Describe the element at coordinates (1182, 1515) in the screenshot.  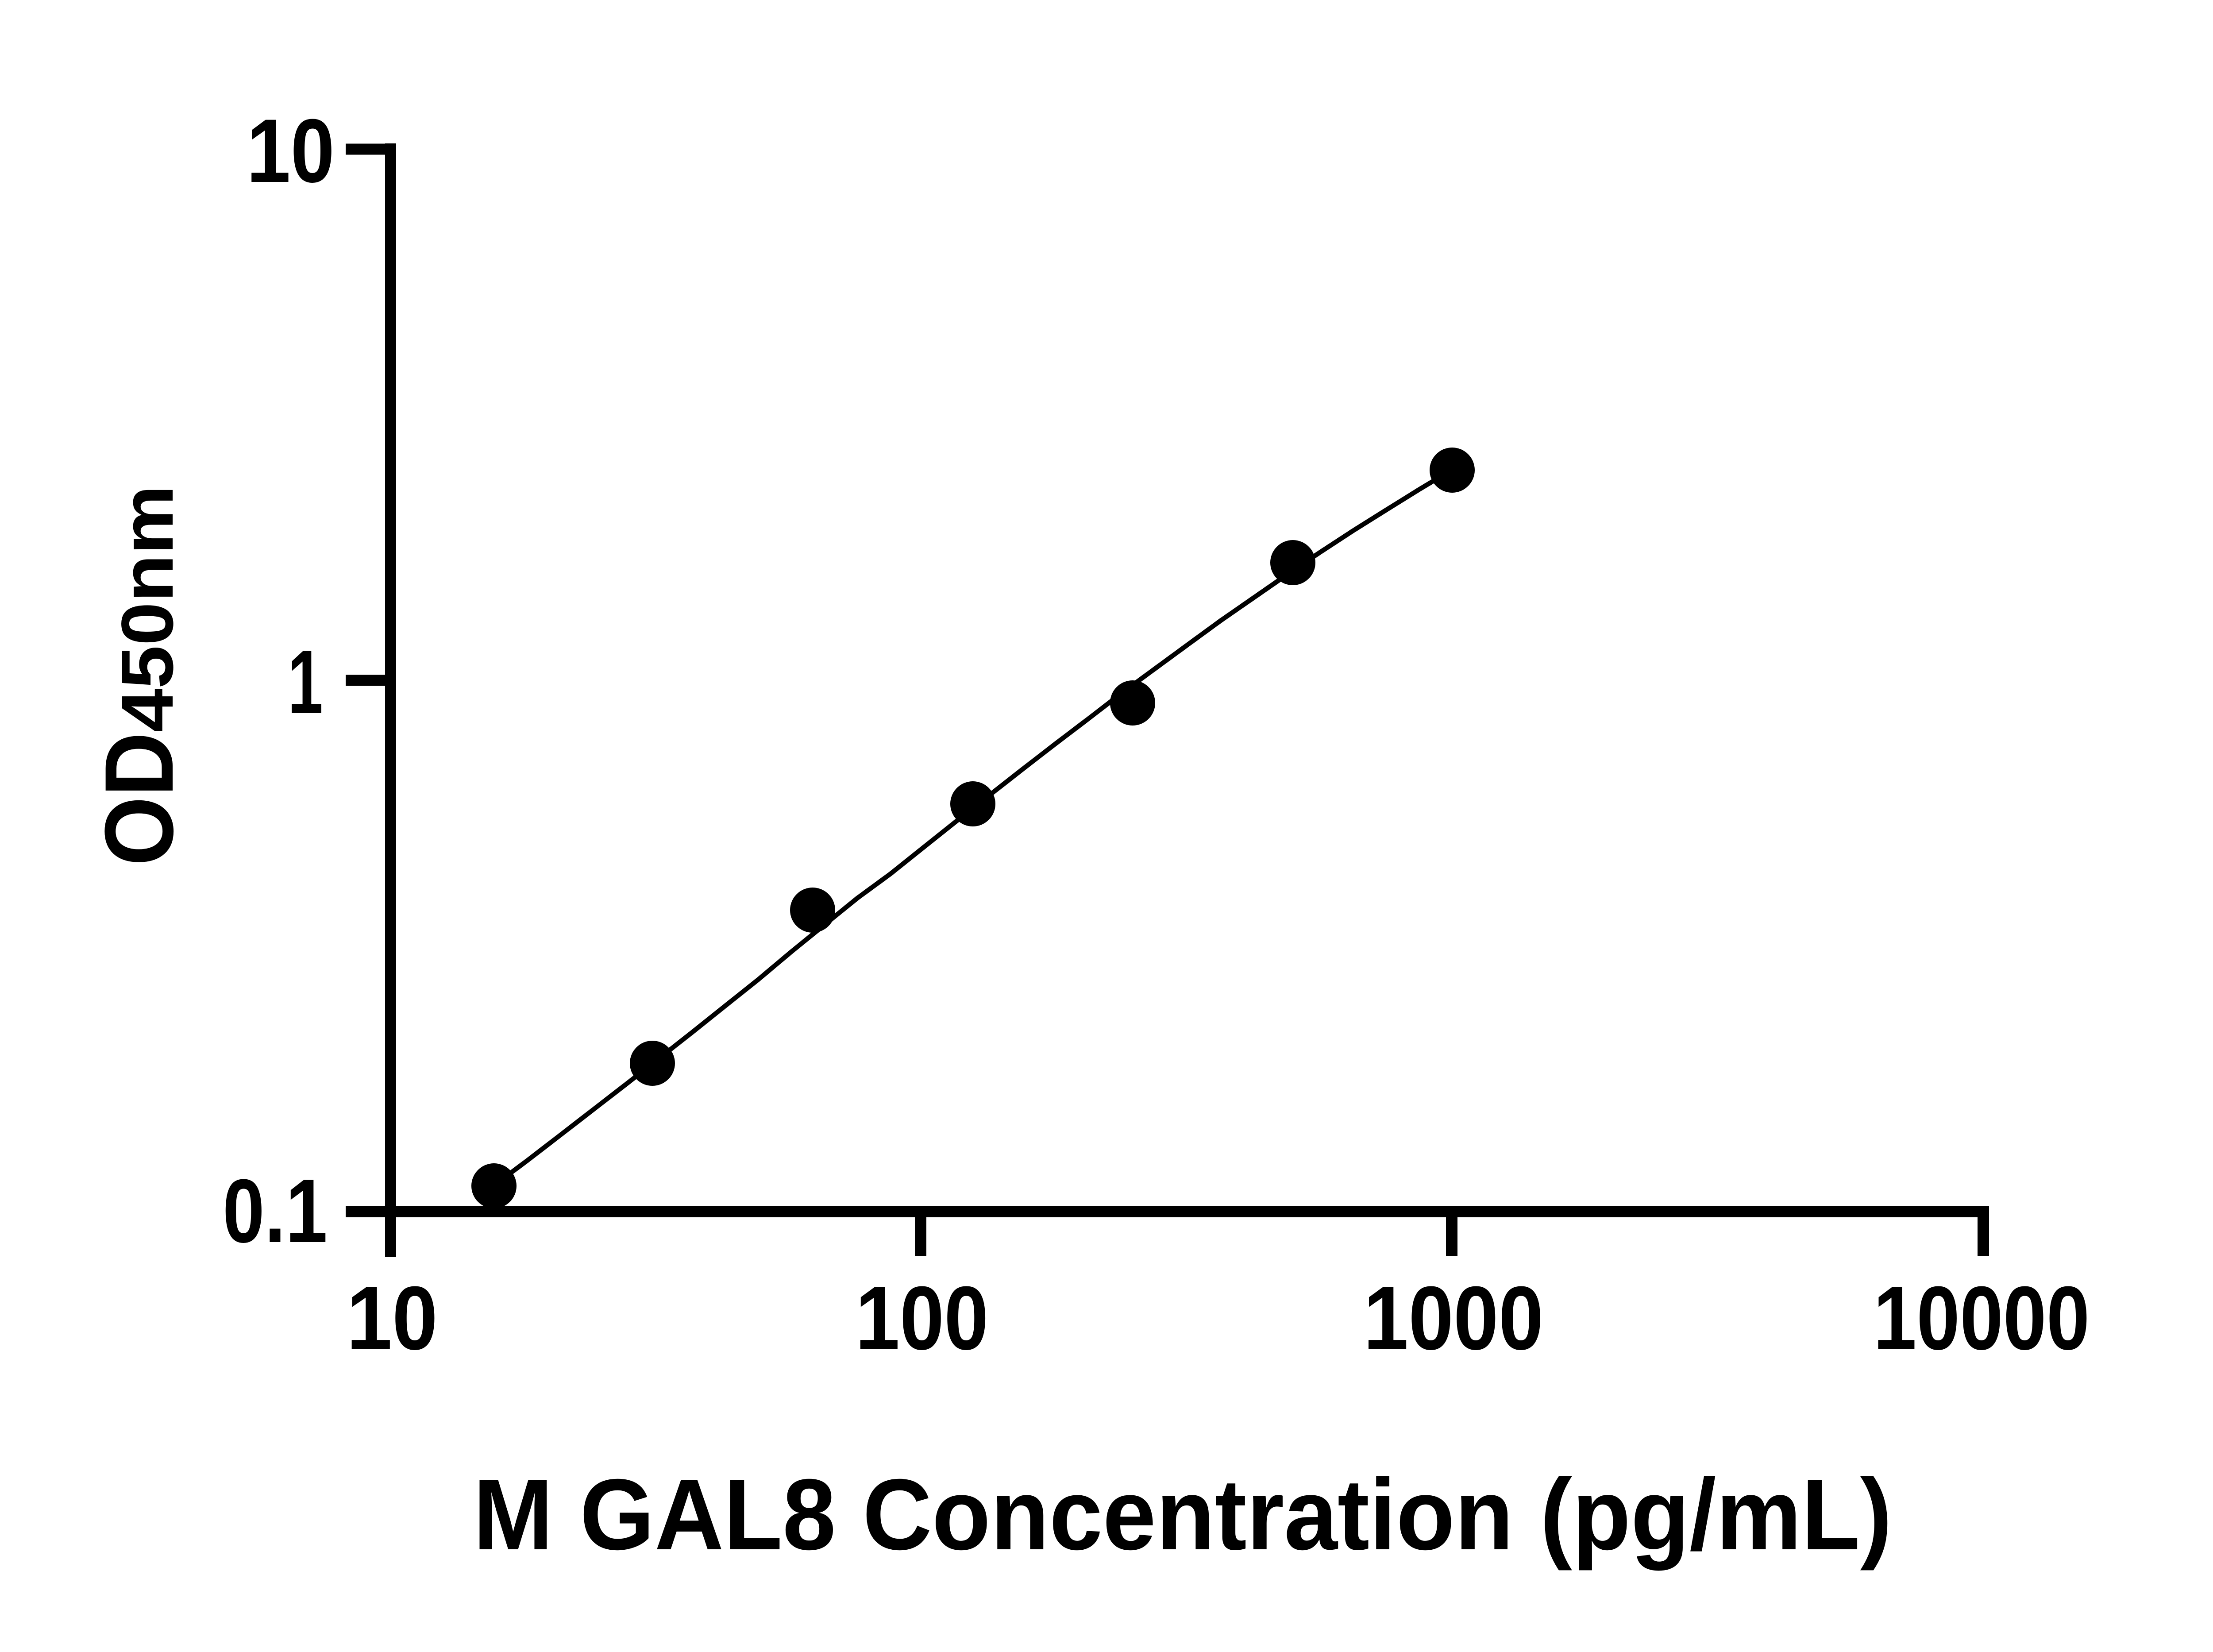
I see `svg-text: M GAL8 Concentration (pg/mL)` at that location.